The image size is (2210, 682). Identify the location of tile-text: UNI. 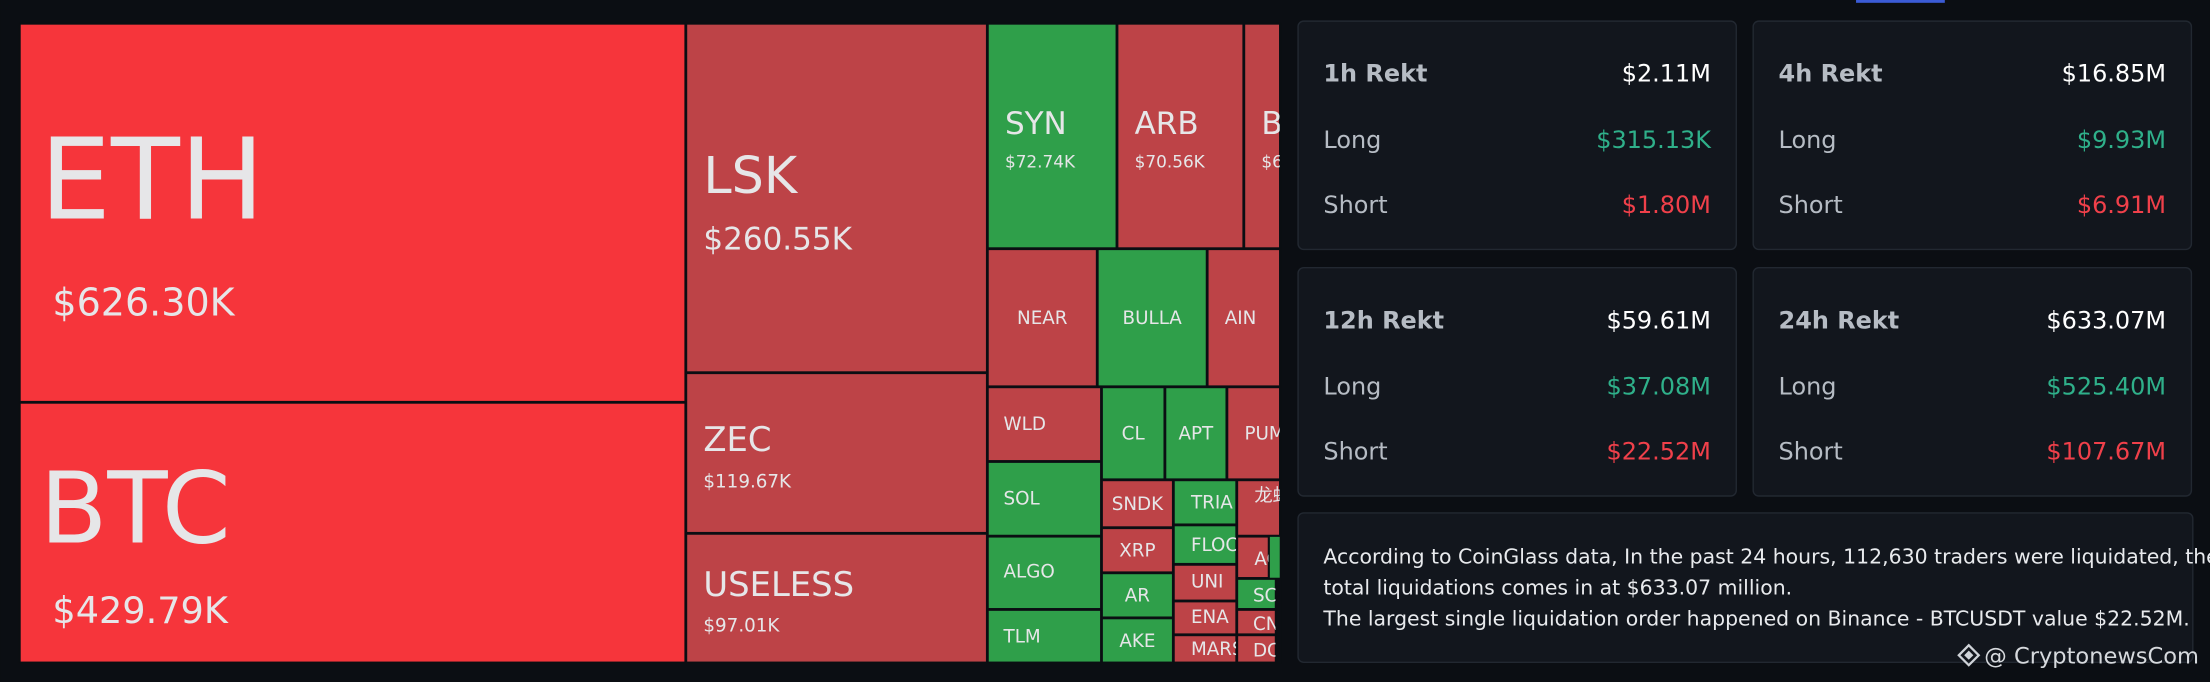
(1207, 582).